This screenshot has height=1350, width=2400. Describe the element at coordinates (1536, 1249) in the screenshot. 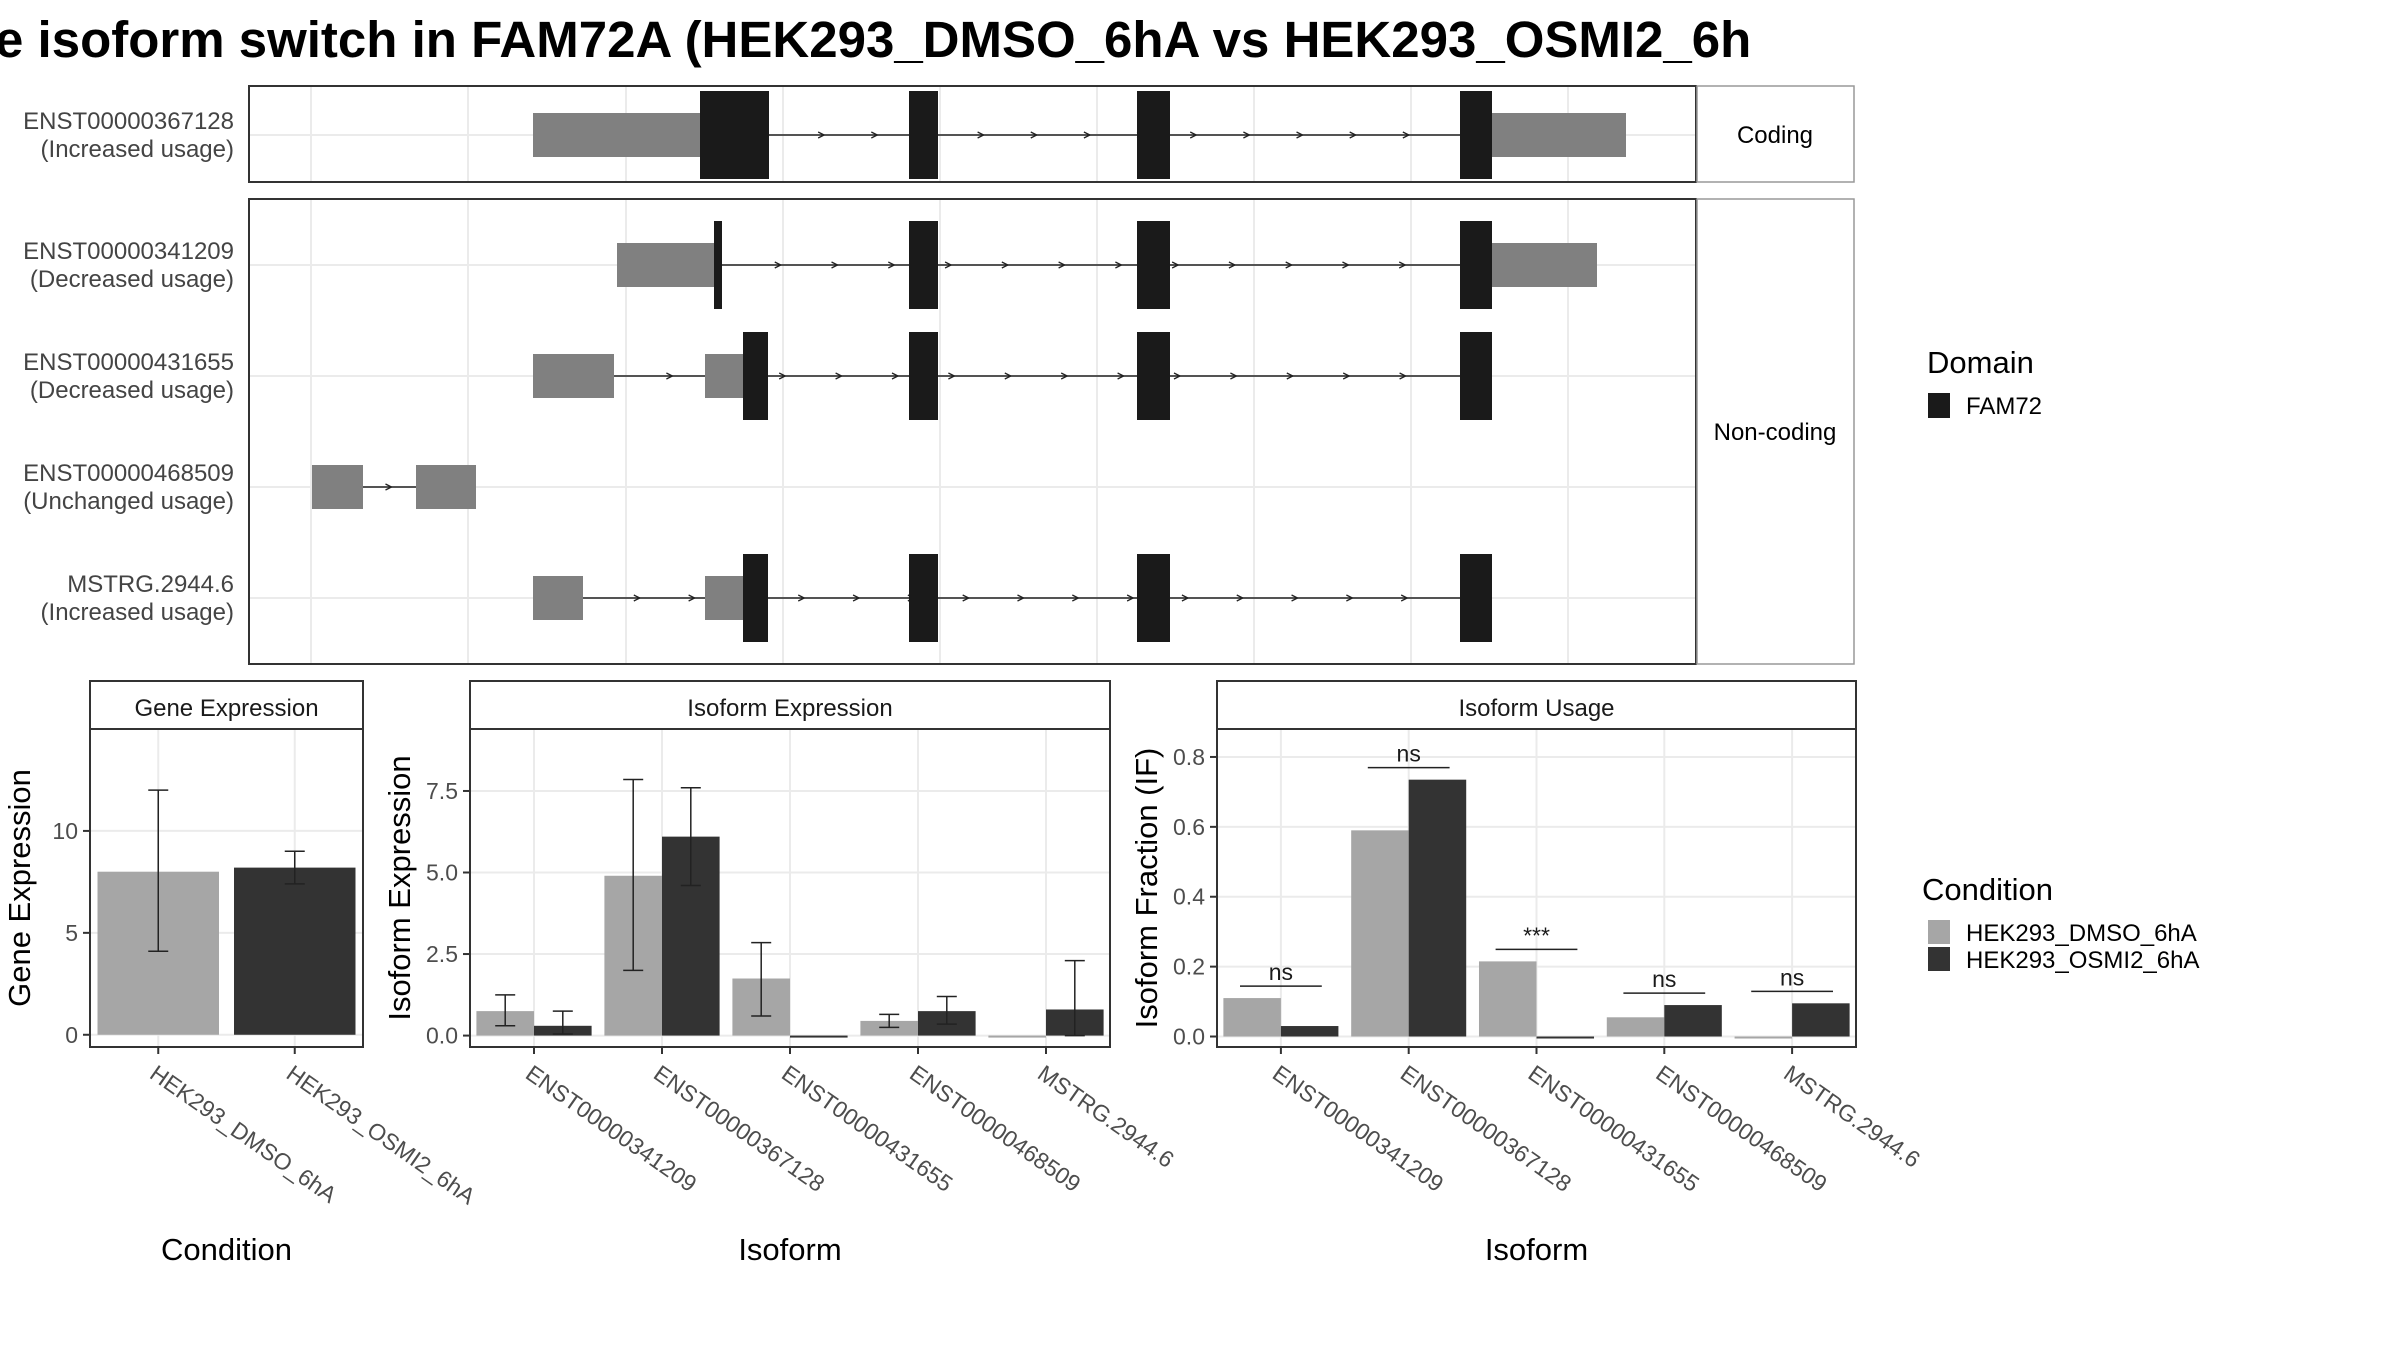

I see `x-axis-title: Isoform` at that location.